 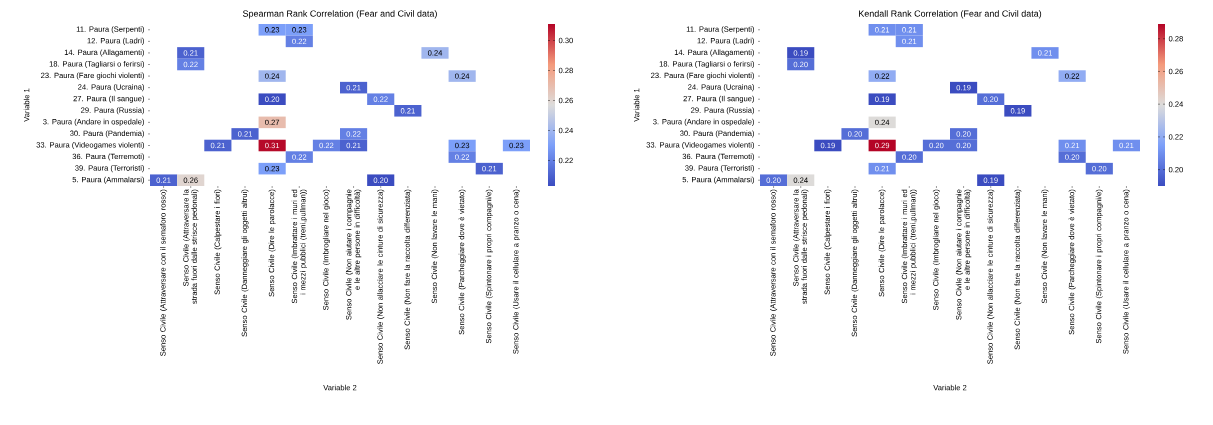 I want to click on chart-title: Spearman Rank Correlation (Fear and Civil data), so click(x=339, y=14).